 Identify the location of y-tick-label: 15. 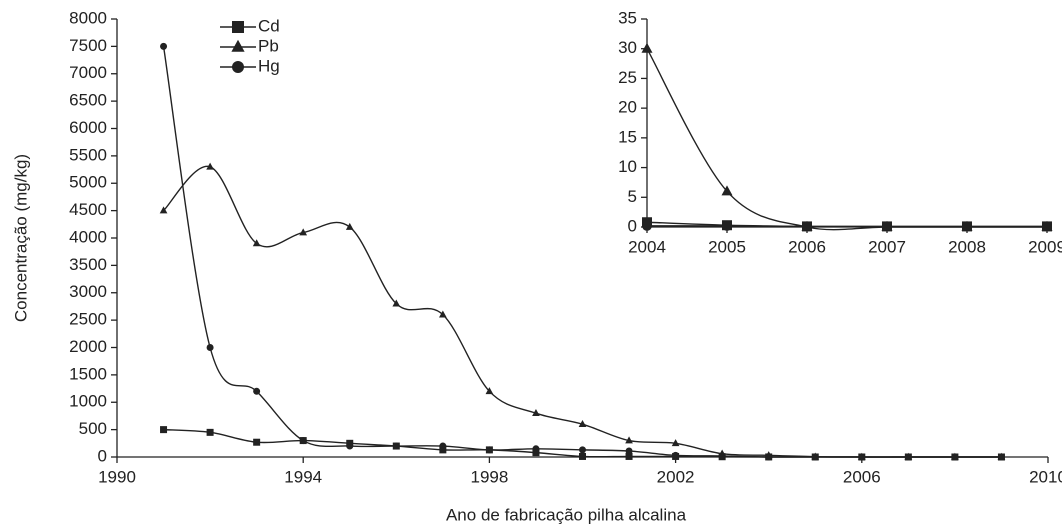
(627, 136).